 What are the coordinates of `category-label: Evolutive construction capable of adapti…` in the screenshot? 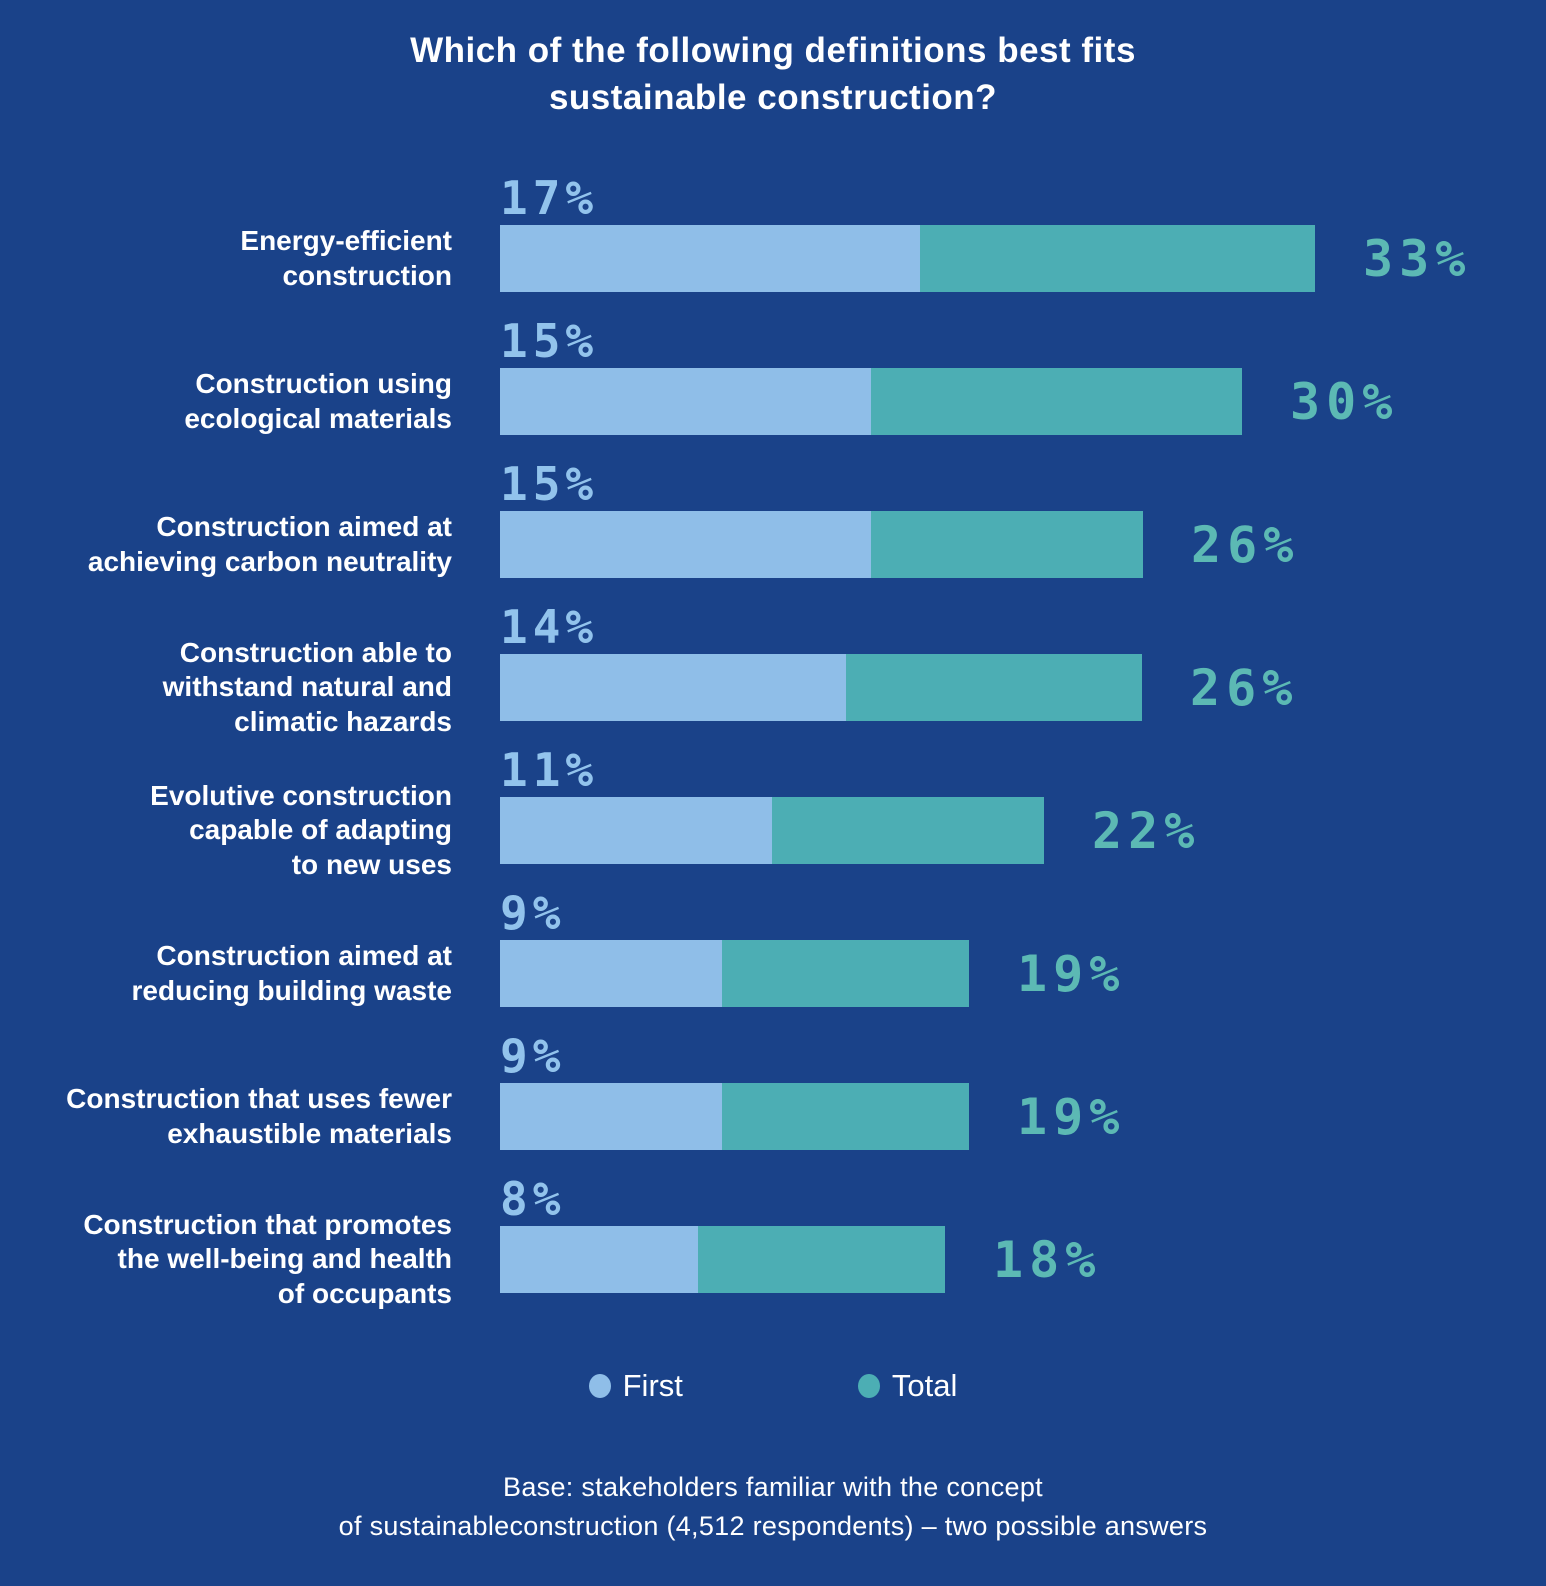 It's located at (301, 830).